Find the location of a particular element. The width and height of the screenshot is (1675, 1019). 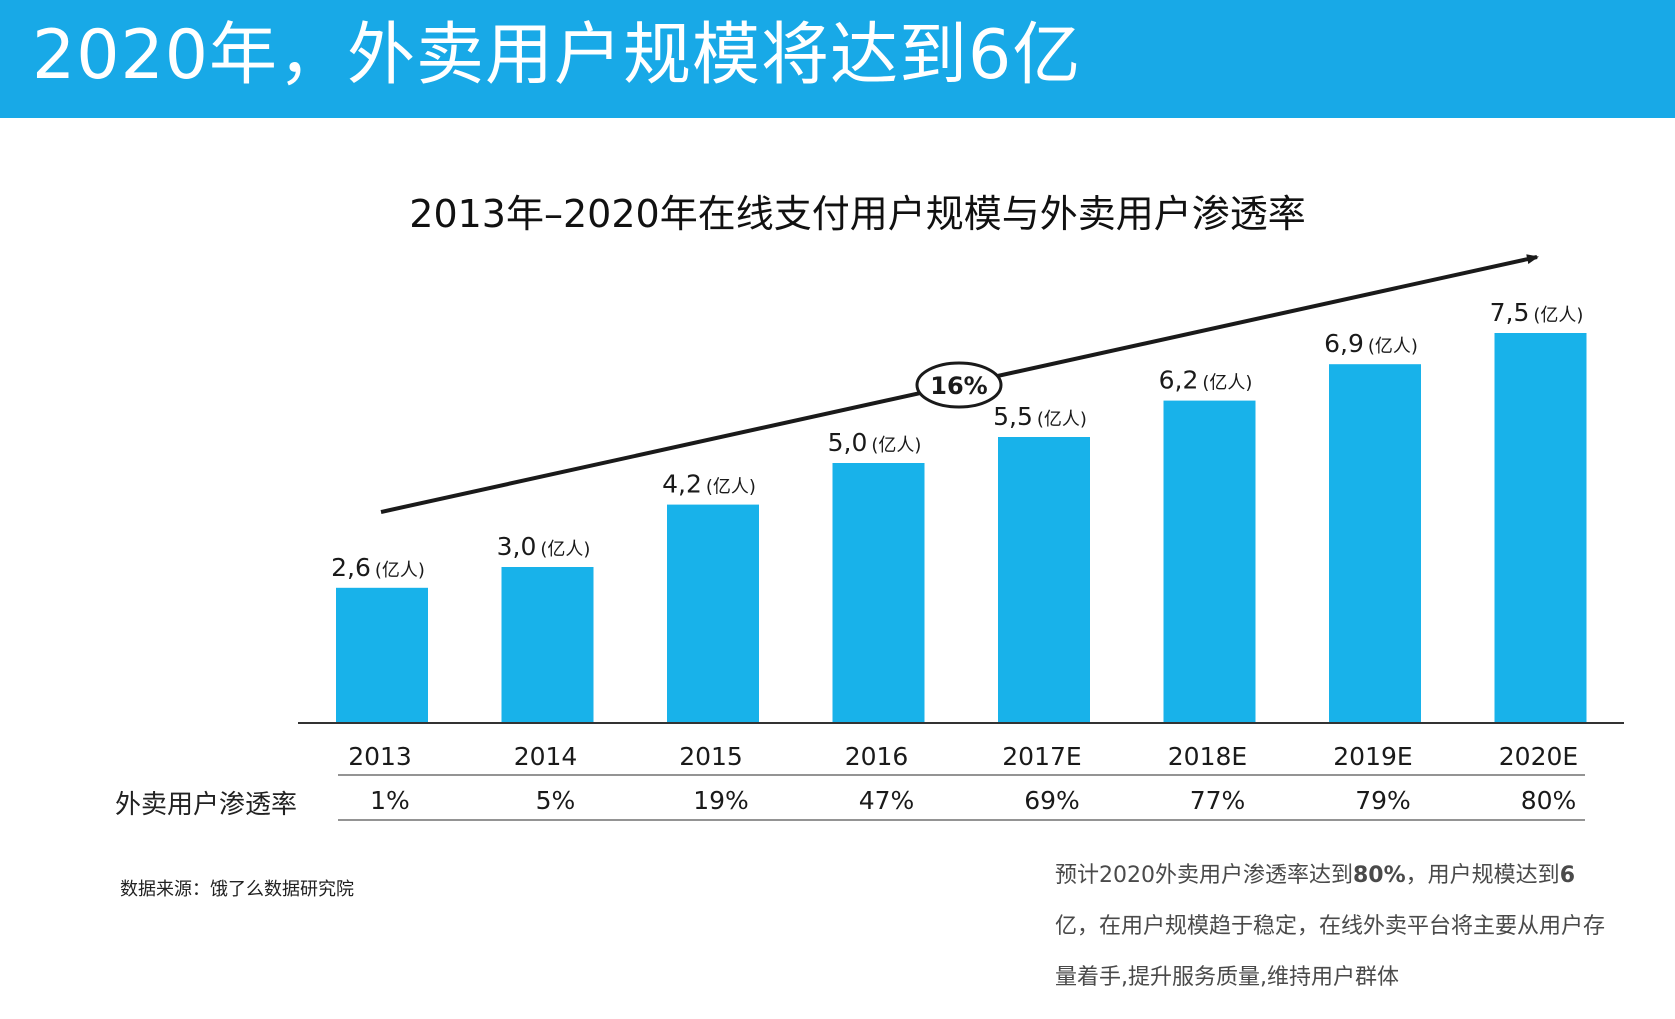

bar-value-label: 3,0 (亿人) is located at coordinates (544, 546).